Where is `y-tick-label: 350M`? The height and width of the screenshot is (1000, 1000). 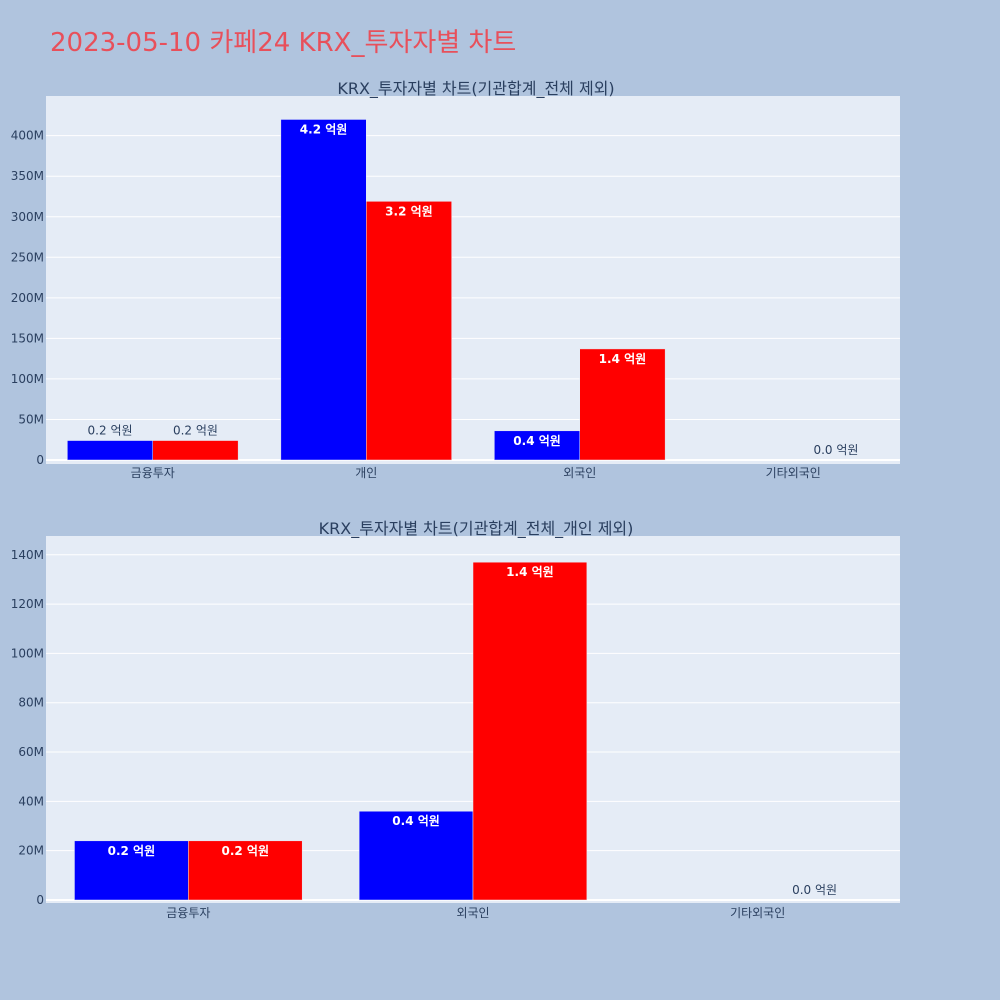
y-tick-label: 350M is located at coordinates (27, 176).